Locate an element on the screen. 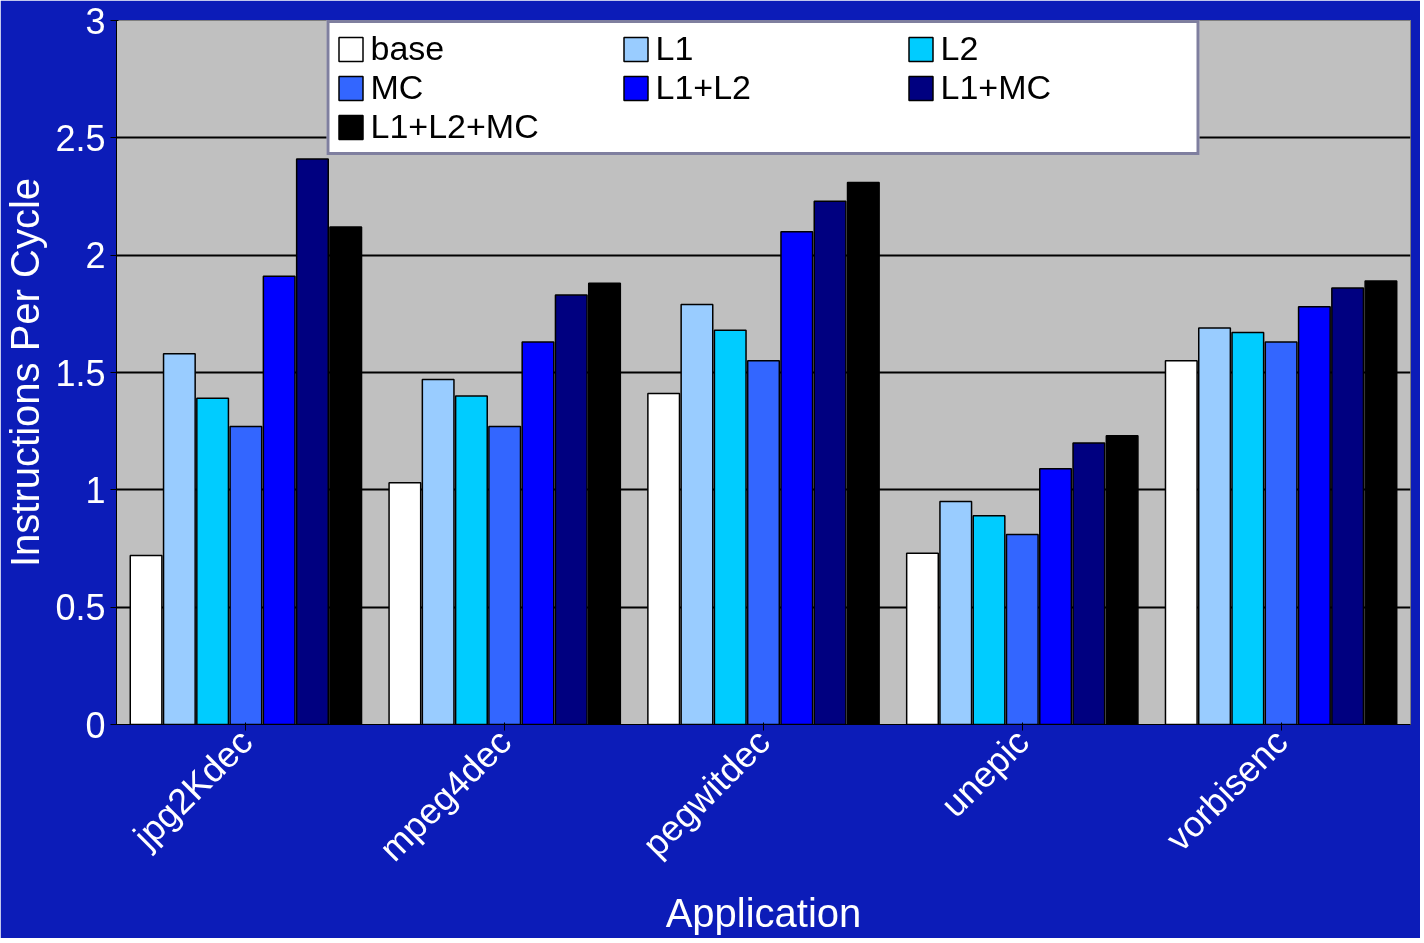 Image resolution: width=1424 pixels, height=943 pixels. y-tick-label: 0 is located at coordinates (95, 725).